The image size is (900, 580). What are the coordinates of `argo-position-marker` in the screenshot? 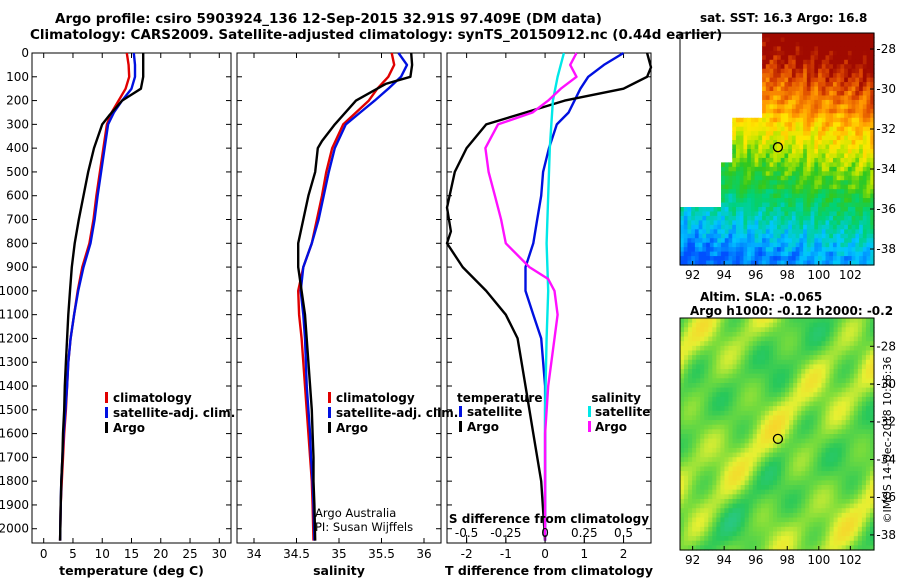 It's located at (778, 147).